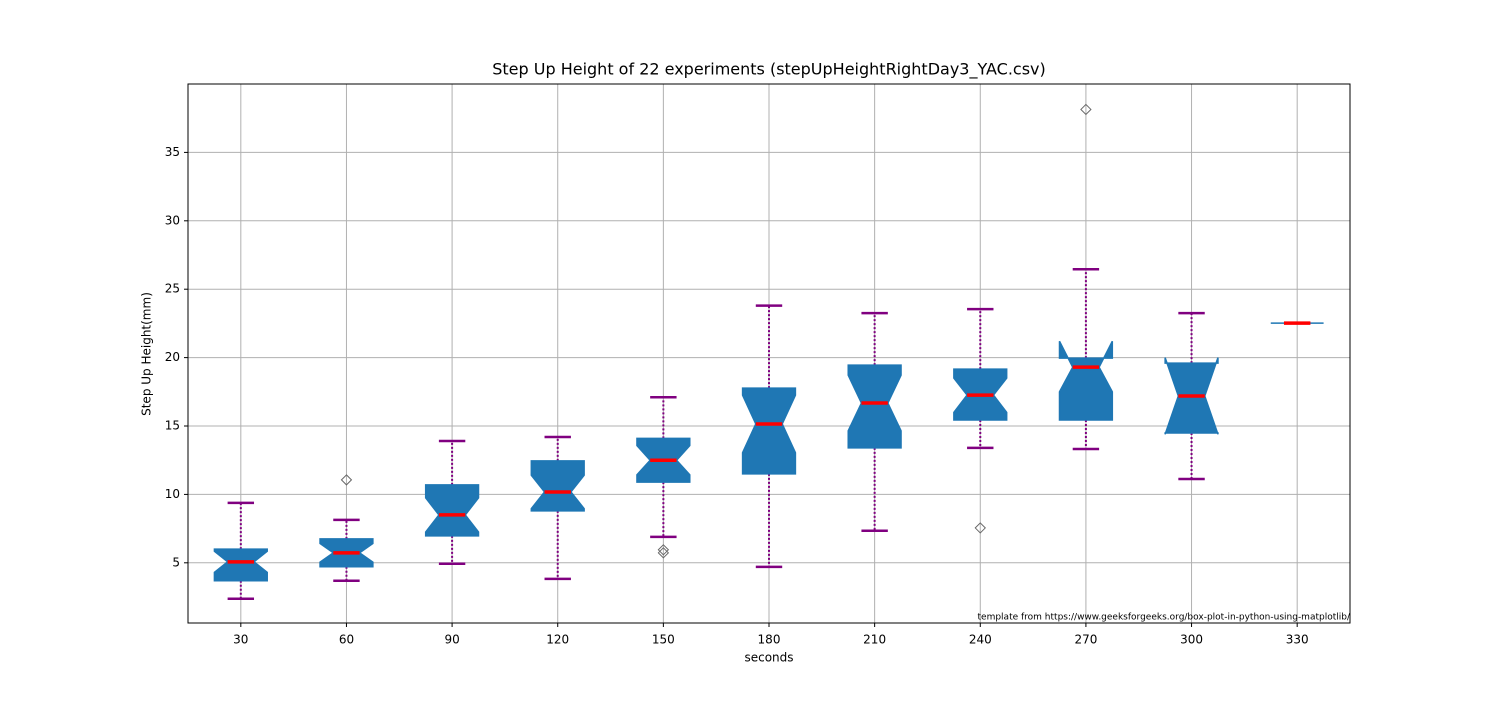  What do you see at coordinates (147, 354) in the screenshot?
I see `y-axis-label: Step Up Height(mm)` at bounding box center [147, 354].